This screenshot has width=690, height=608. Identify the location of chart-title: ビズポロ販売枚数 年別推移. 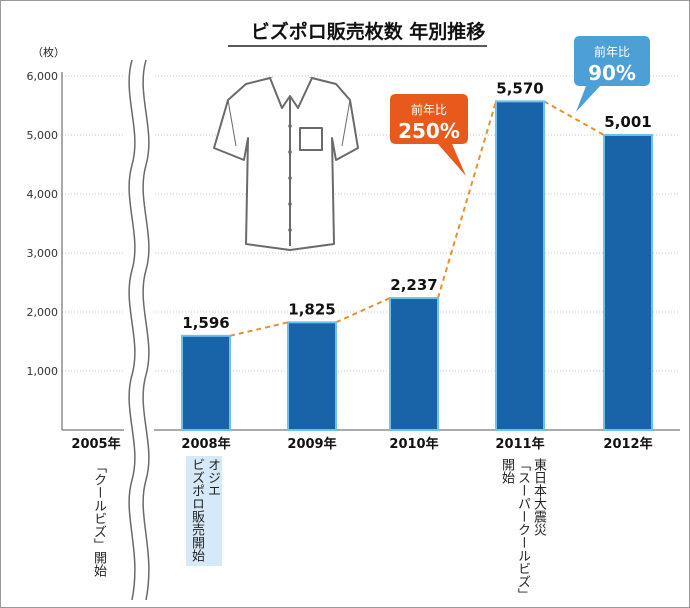
(368, 31).